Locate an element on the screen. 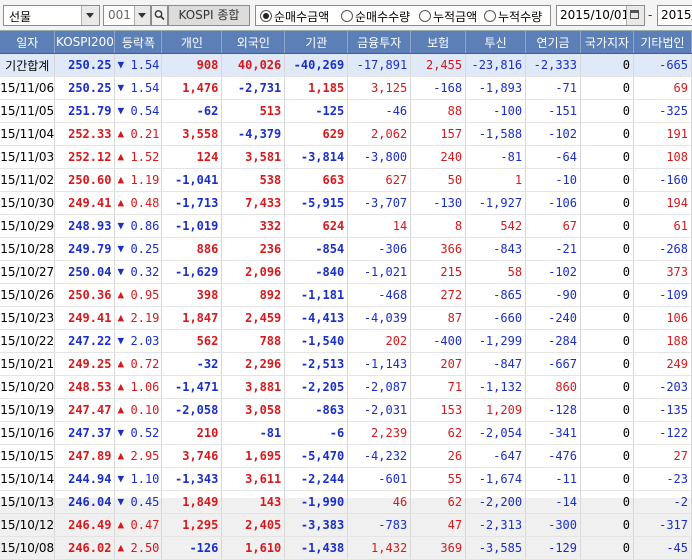 The width and height of the screenshot is (692, 560). cell-change: ▼ 1.54 is located at coordinates (138, 65).